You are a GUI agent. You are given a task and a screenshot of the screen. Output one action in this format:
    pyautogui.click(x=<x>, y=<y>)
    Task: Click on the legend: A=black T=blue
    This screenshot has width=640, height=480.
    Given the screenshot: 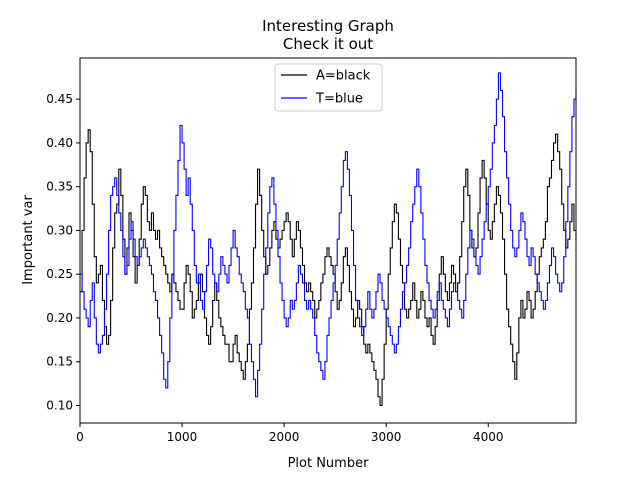 What is the action you would take?
    pyautogui.click(x=328, y=87)
    